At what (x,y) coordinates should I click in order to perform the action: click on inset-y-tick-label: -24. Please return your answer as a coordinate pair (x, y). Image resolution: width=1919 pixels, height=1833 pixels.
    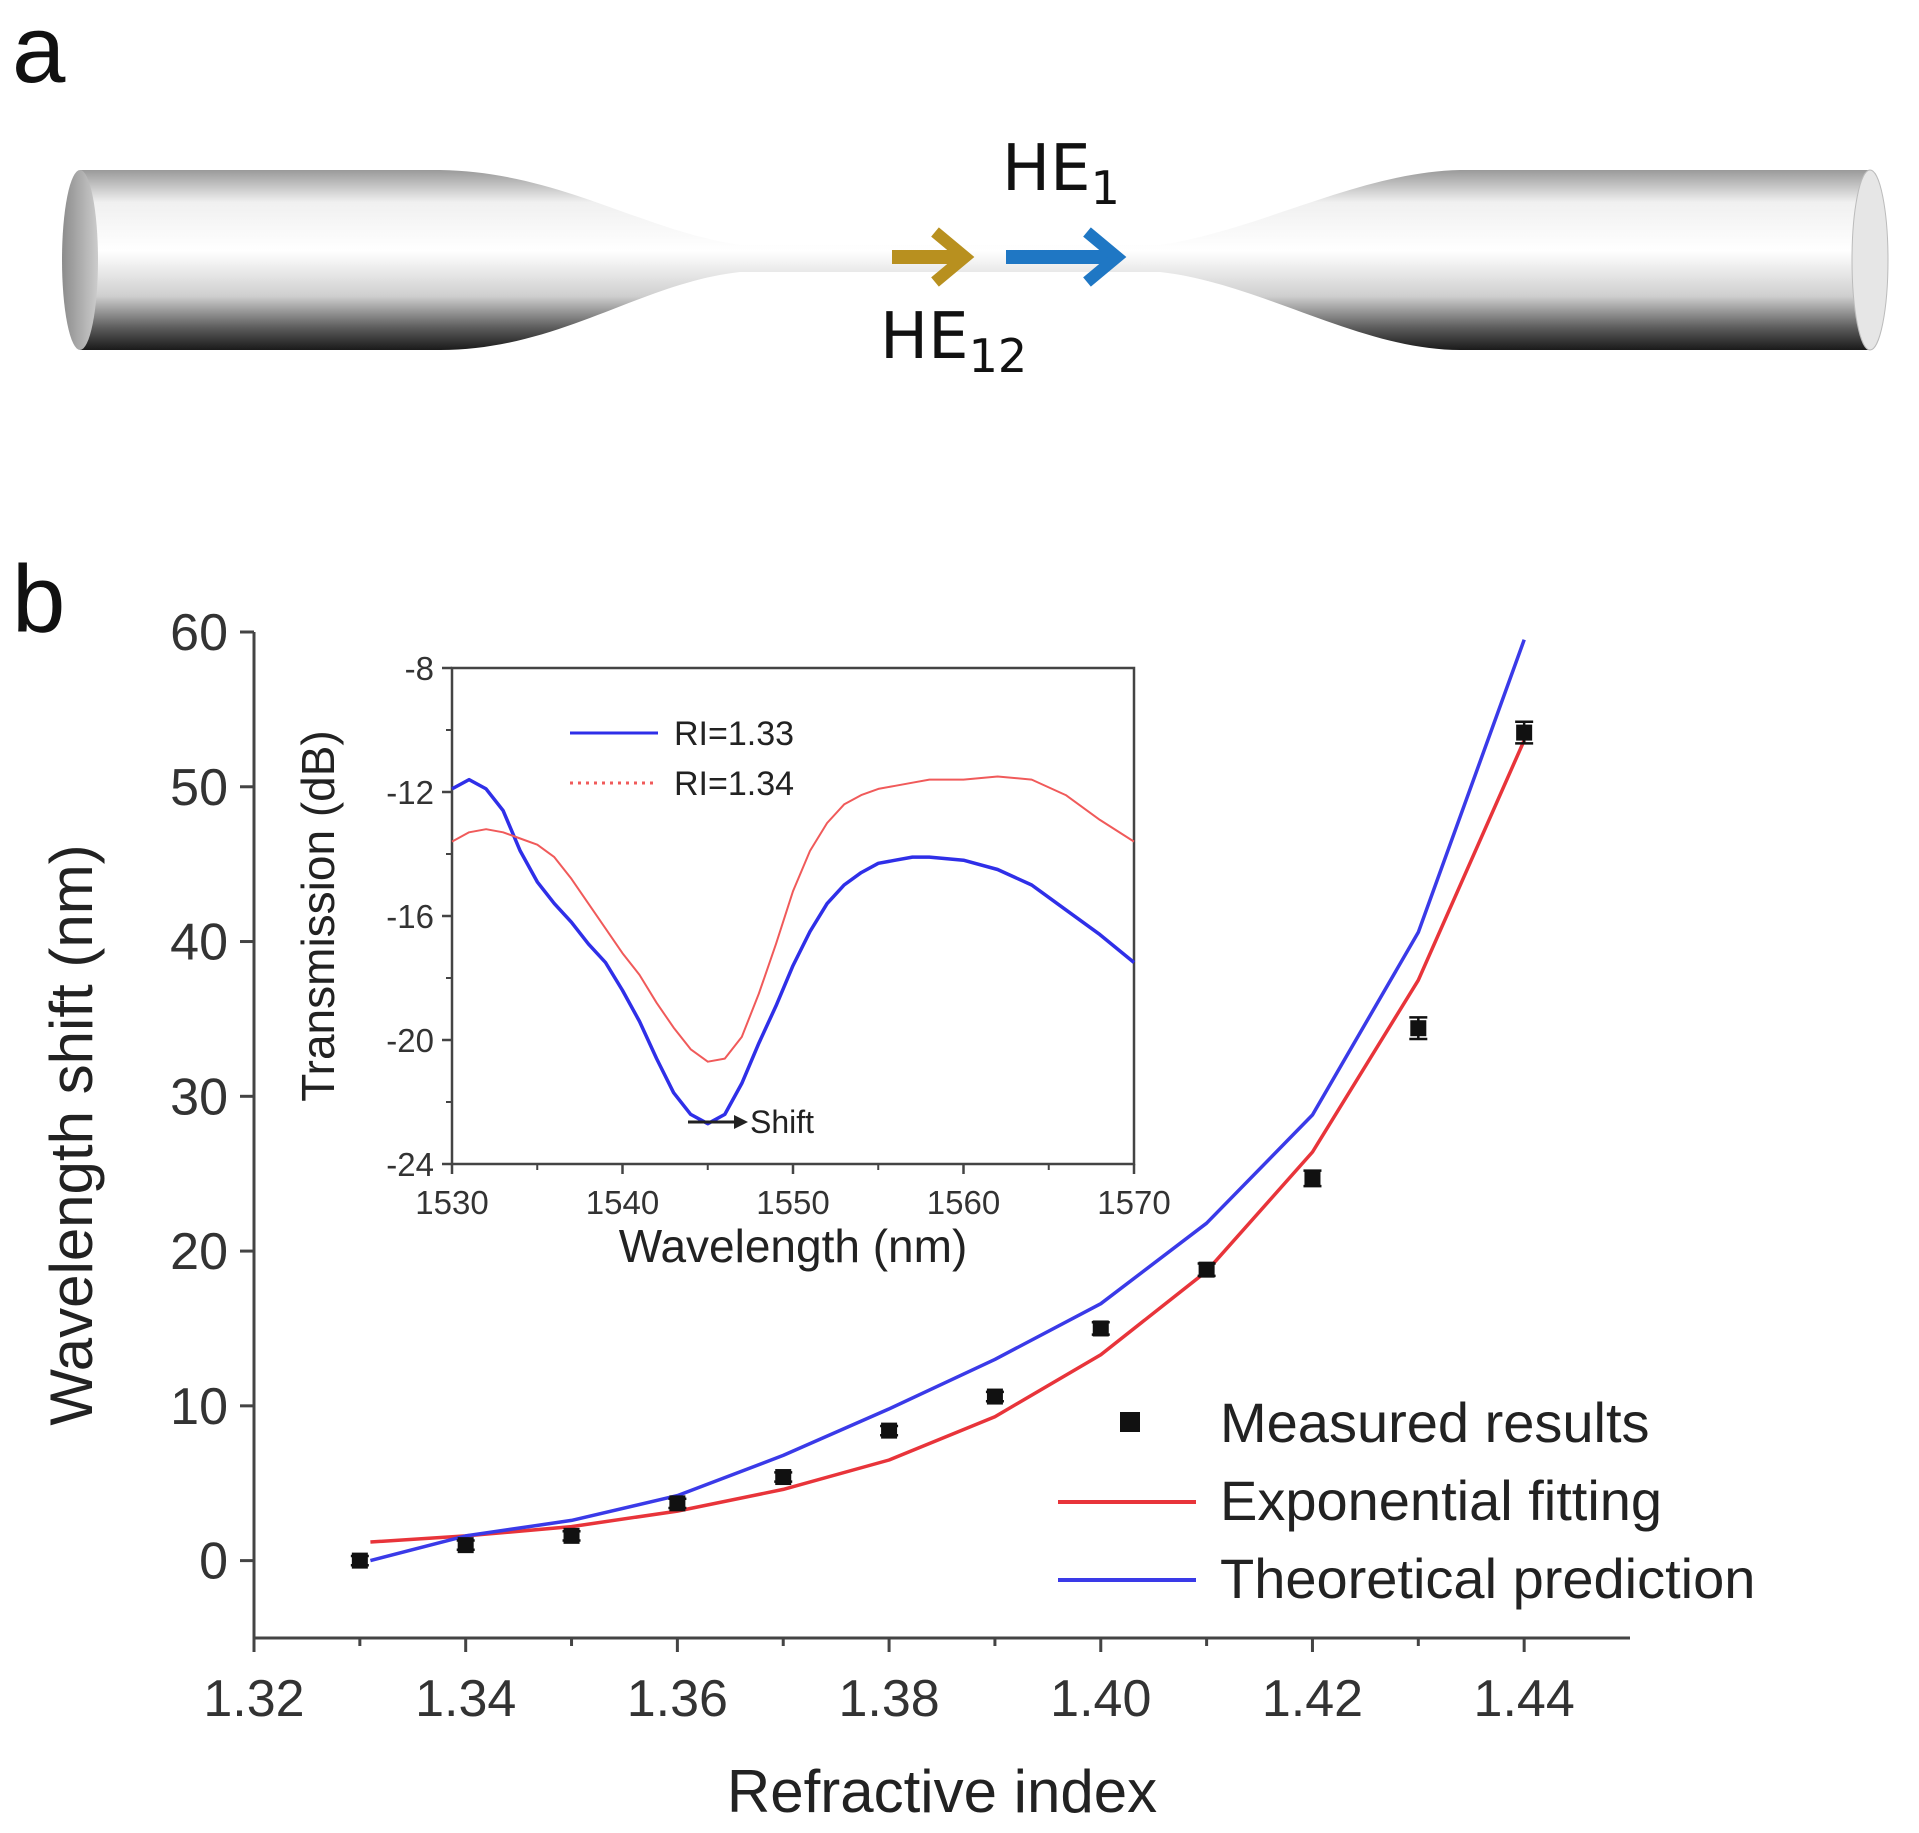
    Looking at the image, I should click on (410, 1164).